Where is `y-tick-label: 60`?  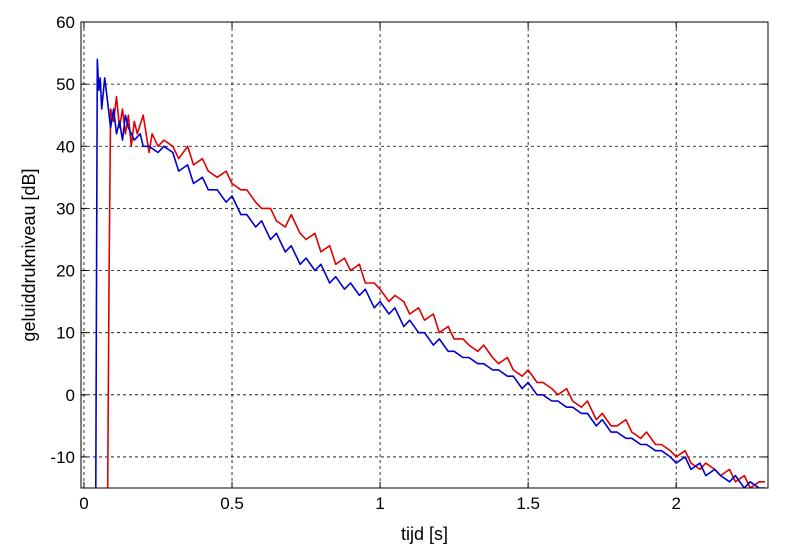 y-tick-label: 60 is located at coordinates (65, 22).